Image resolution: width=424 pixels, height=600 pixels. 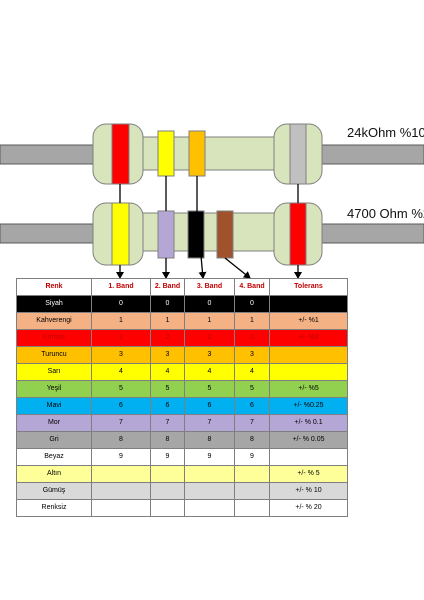 I want to click on band-3-value-cell: 1, so click(x=209, y=321).